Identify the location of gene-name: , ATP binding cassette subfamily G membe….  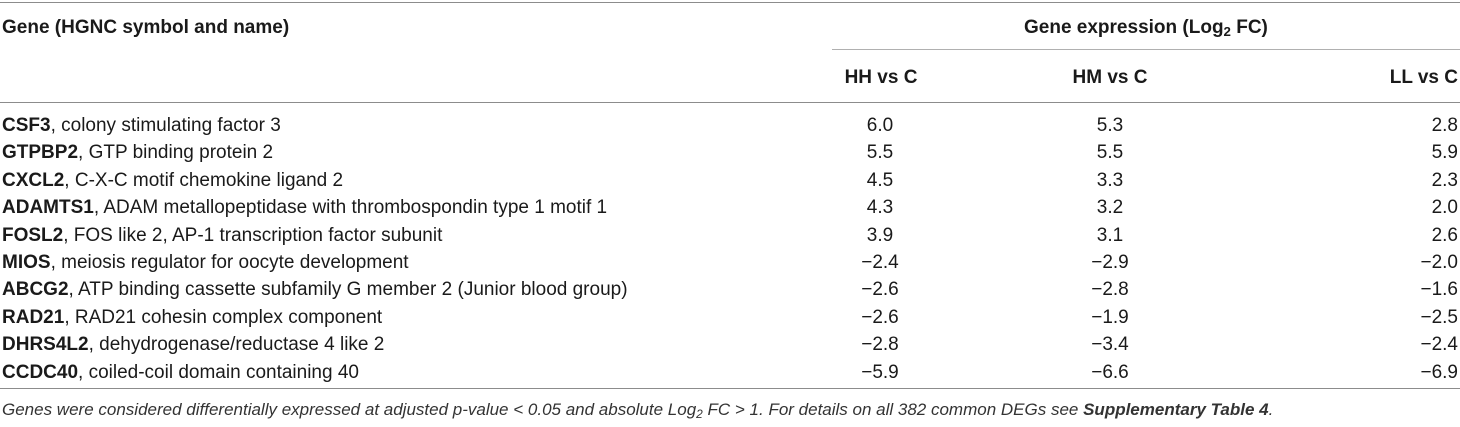
(348, 290).